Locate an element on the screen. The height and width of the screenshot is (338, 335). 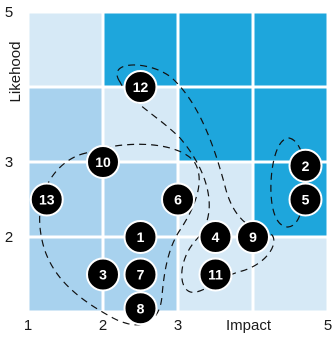
risk-marker-label: 10 is located at coordinates (103, 162).